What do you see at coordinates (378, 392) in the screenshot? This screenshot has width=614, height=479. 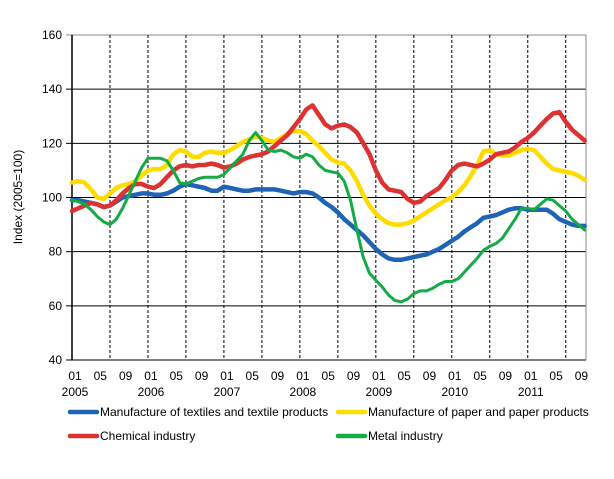 I see `x-year-label: 2009` at bounding box center [378, 392].